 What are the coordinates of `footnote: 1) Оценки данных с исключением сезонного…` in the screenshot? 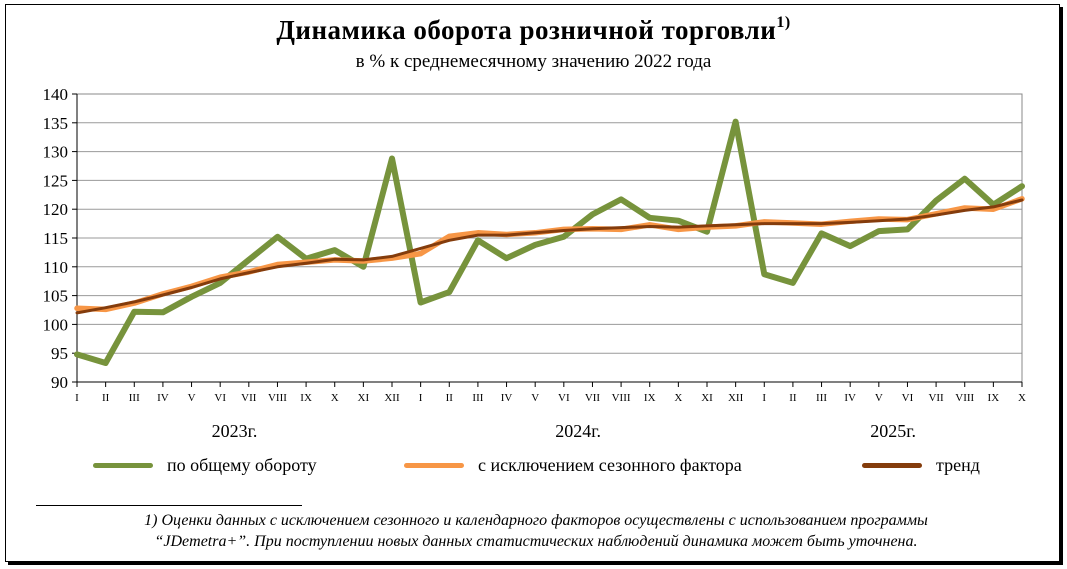 It's located at (536, 531).